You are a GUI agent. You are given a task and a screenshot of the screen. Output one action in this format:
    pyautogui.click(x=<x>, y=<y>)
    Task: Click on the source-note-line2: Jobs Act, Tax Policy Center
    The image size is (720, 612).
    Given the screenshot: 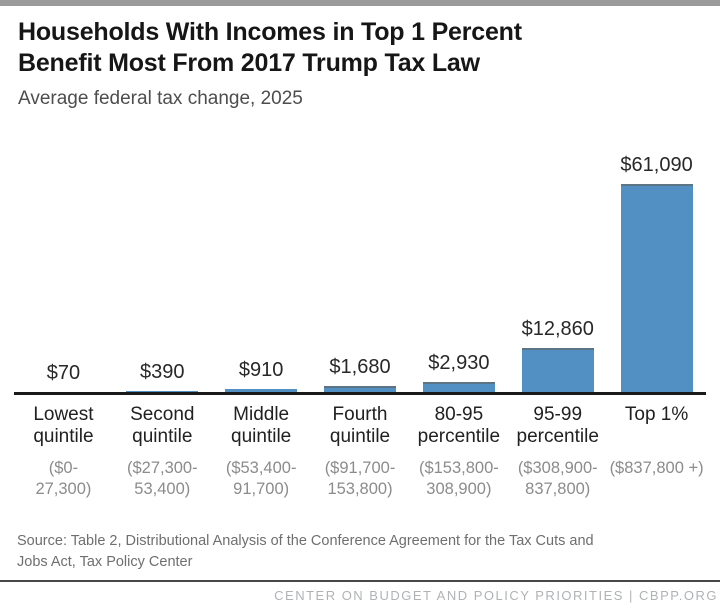 What is the action you would take?
    pyautogui.click(x=105, y=562)
    